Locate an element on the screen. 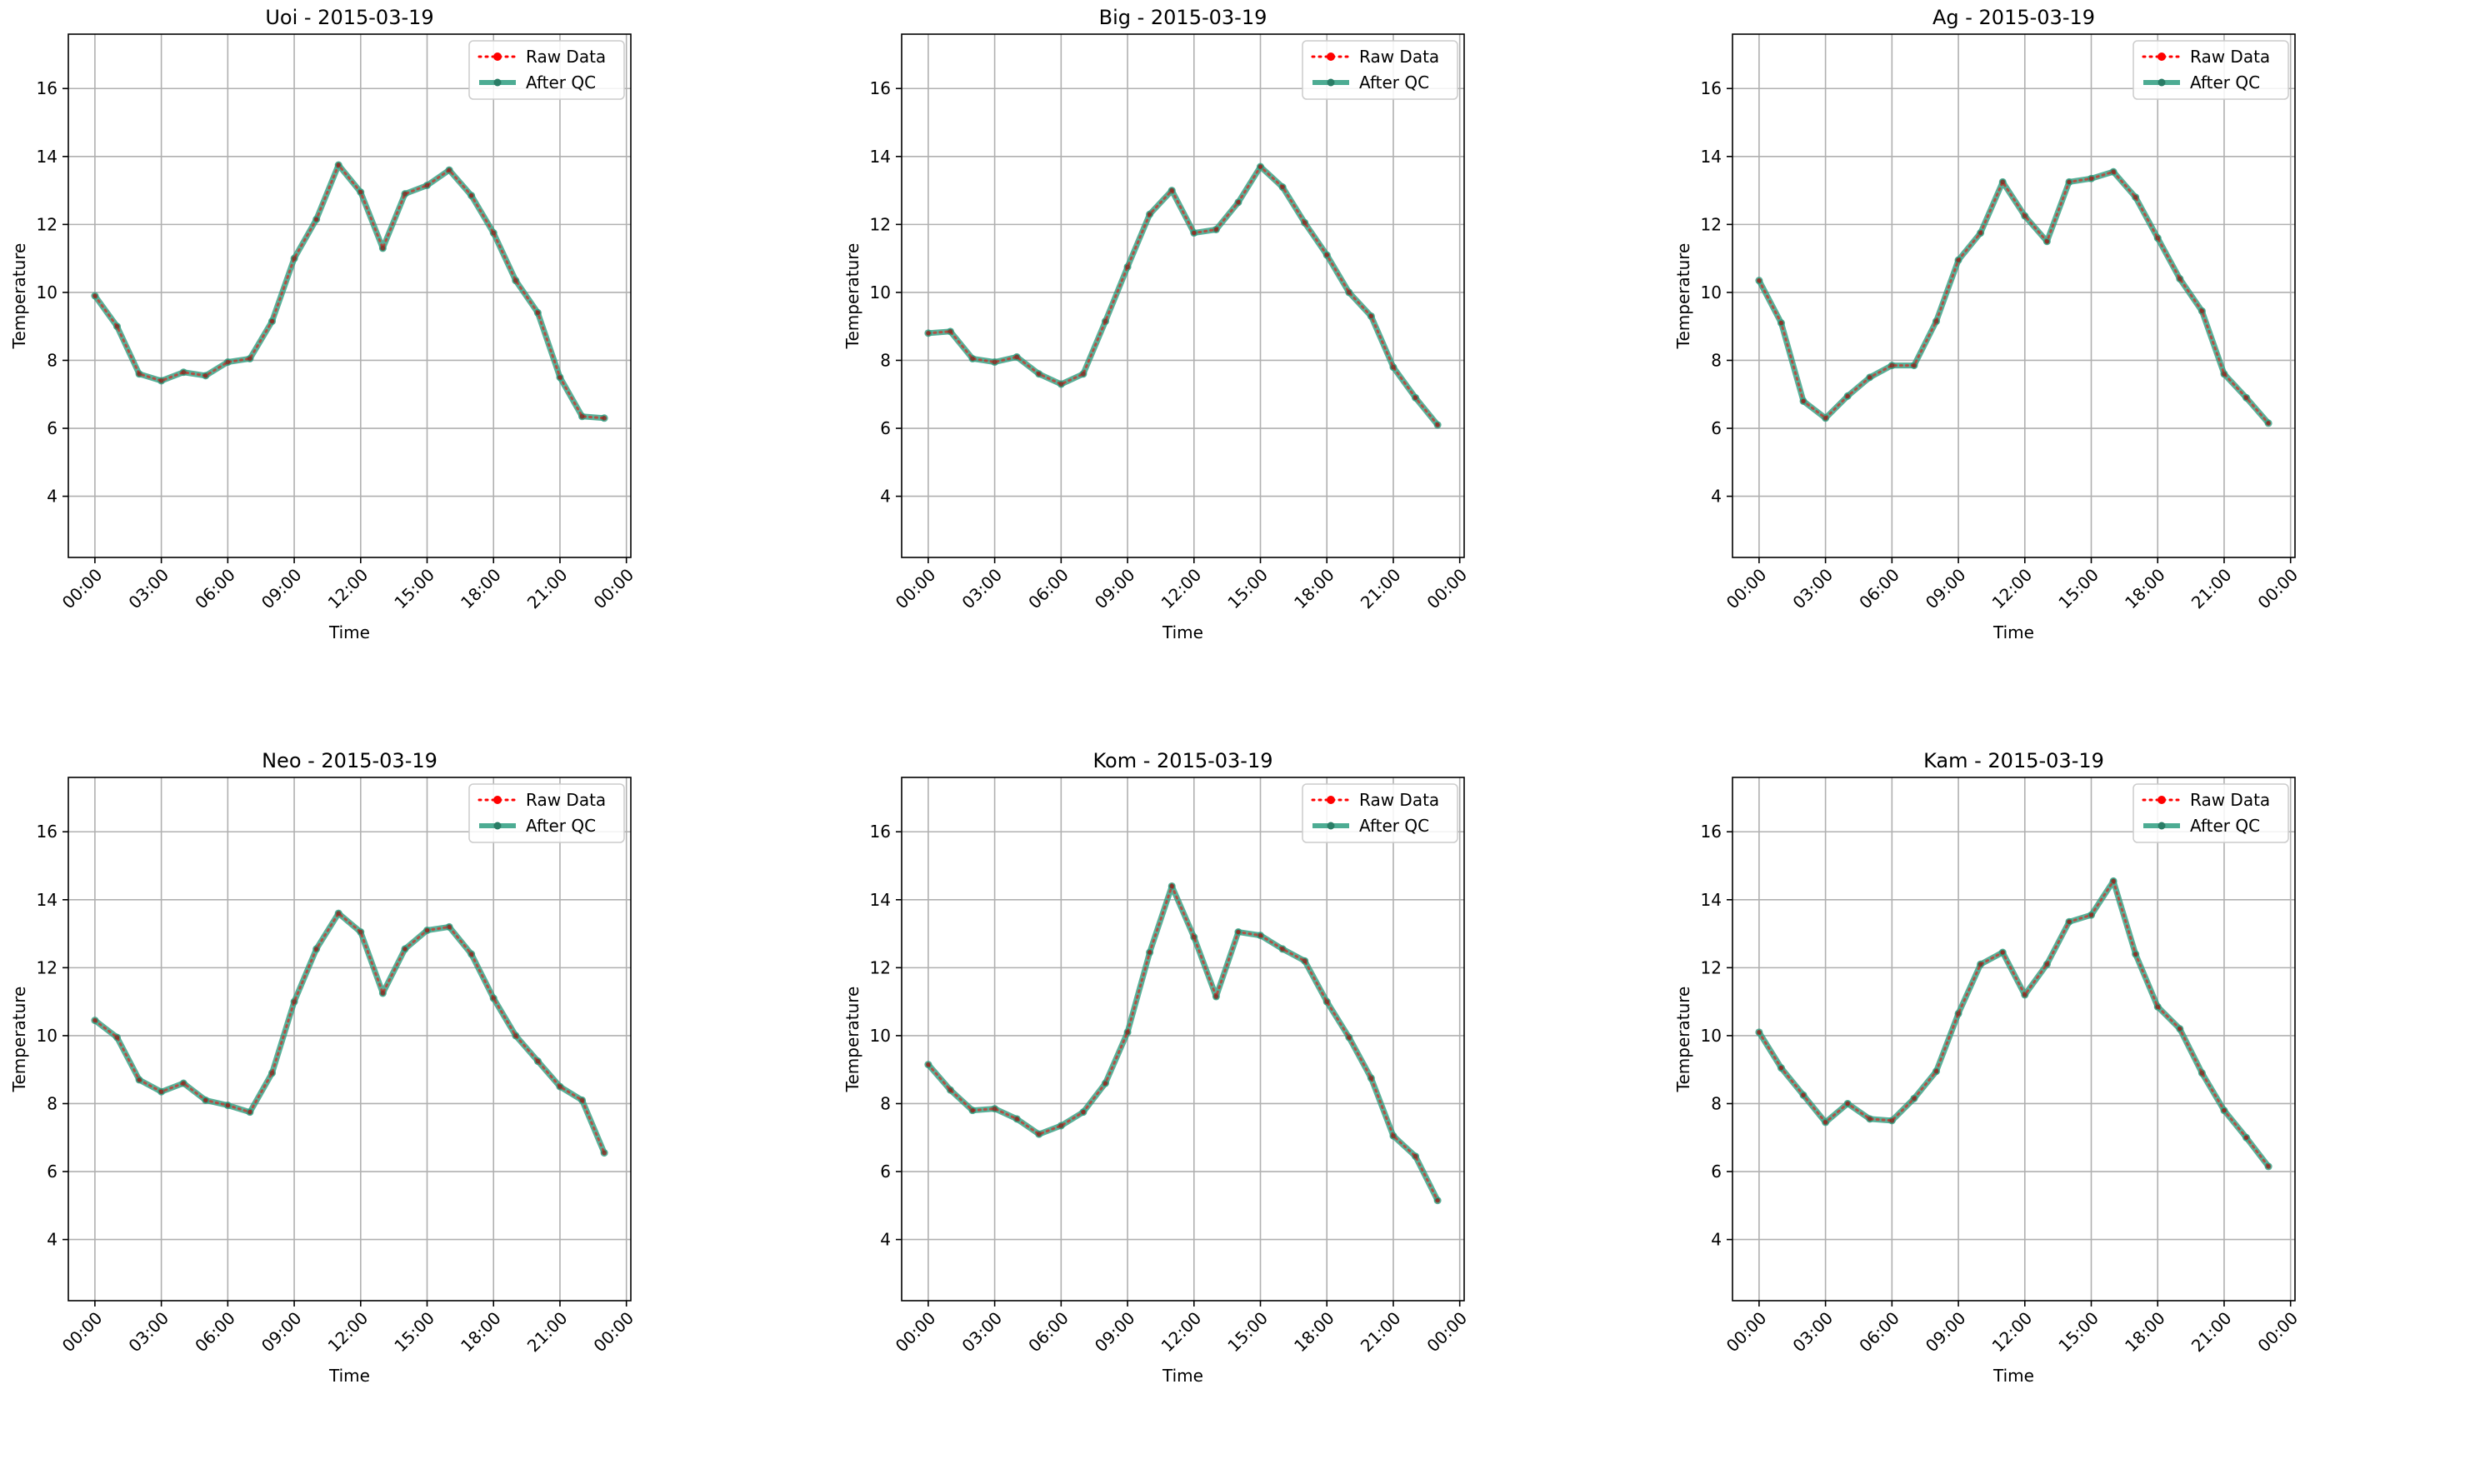 This screenshot has width=2485, height=1484. x-tick-label: 12:00 is located at coordinates (1182, 1332).